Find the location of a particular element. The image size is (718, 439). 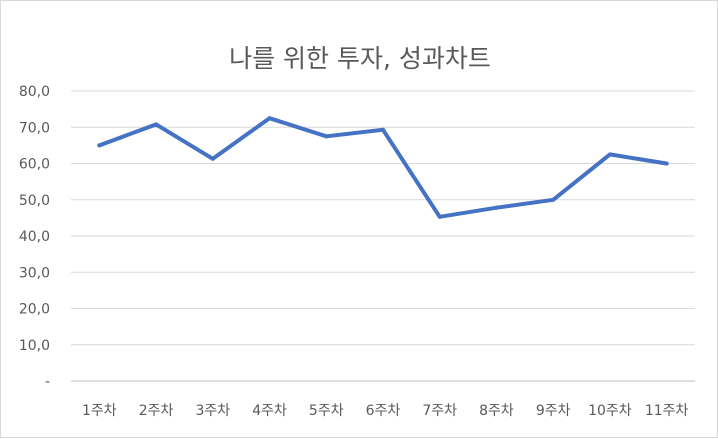

y-tick-label: 40,0 is located at coordinates (34, 237).